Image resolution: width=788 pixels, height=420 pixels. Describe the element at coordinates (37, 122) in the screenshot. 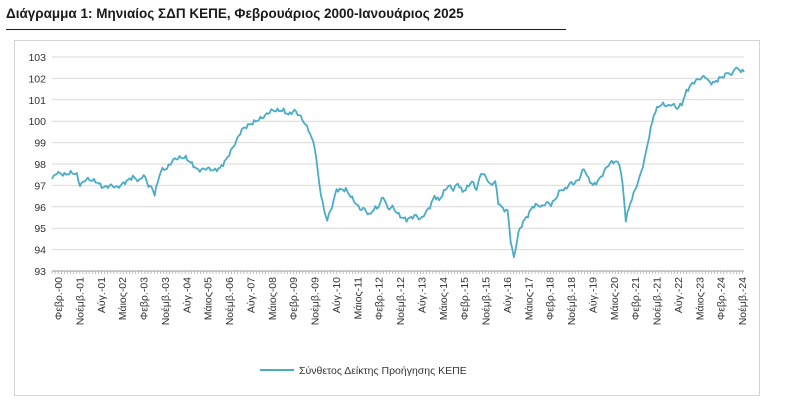

I see `y-tick-label: 100` at that location.